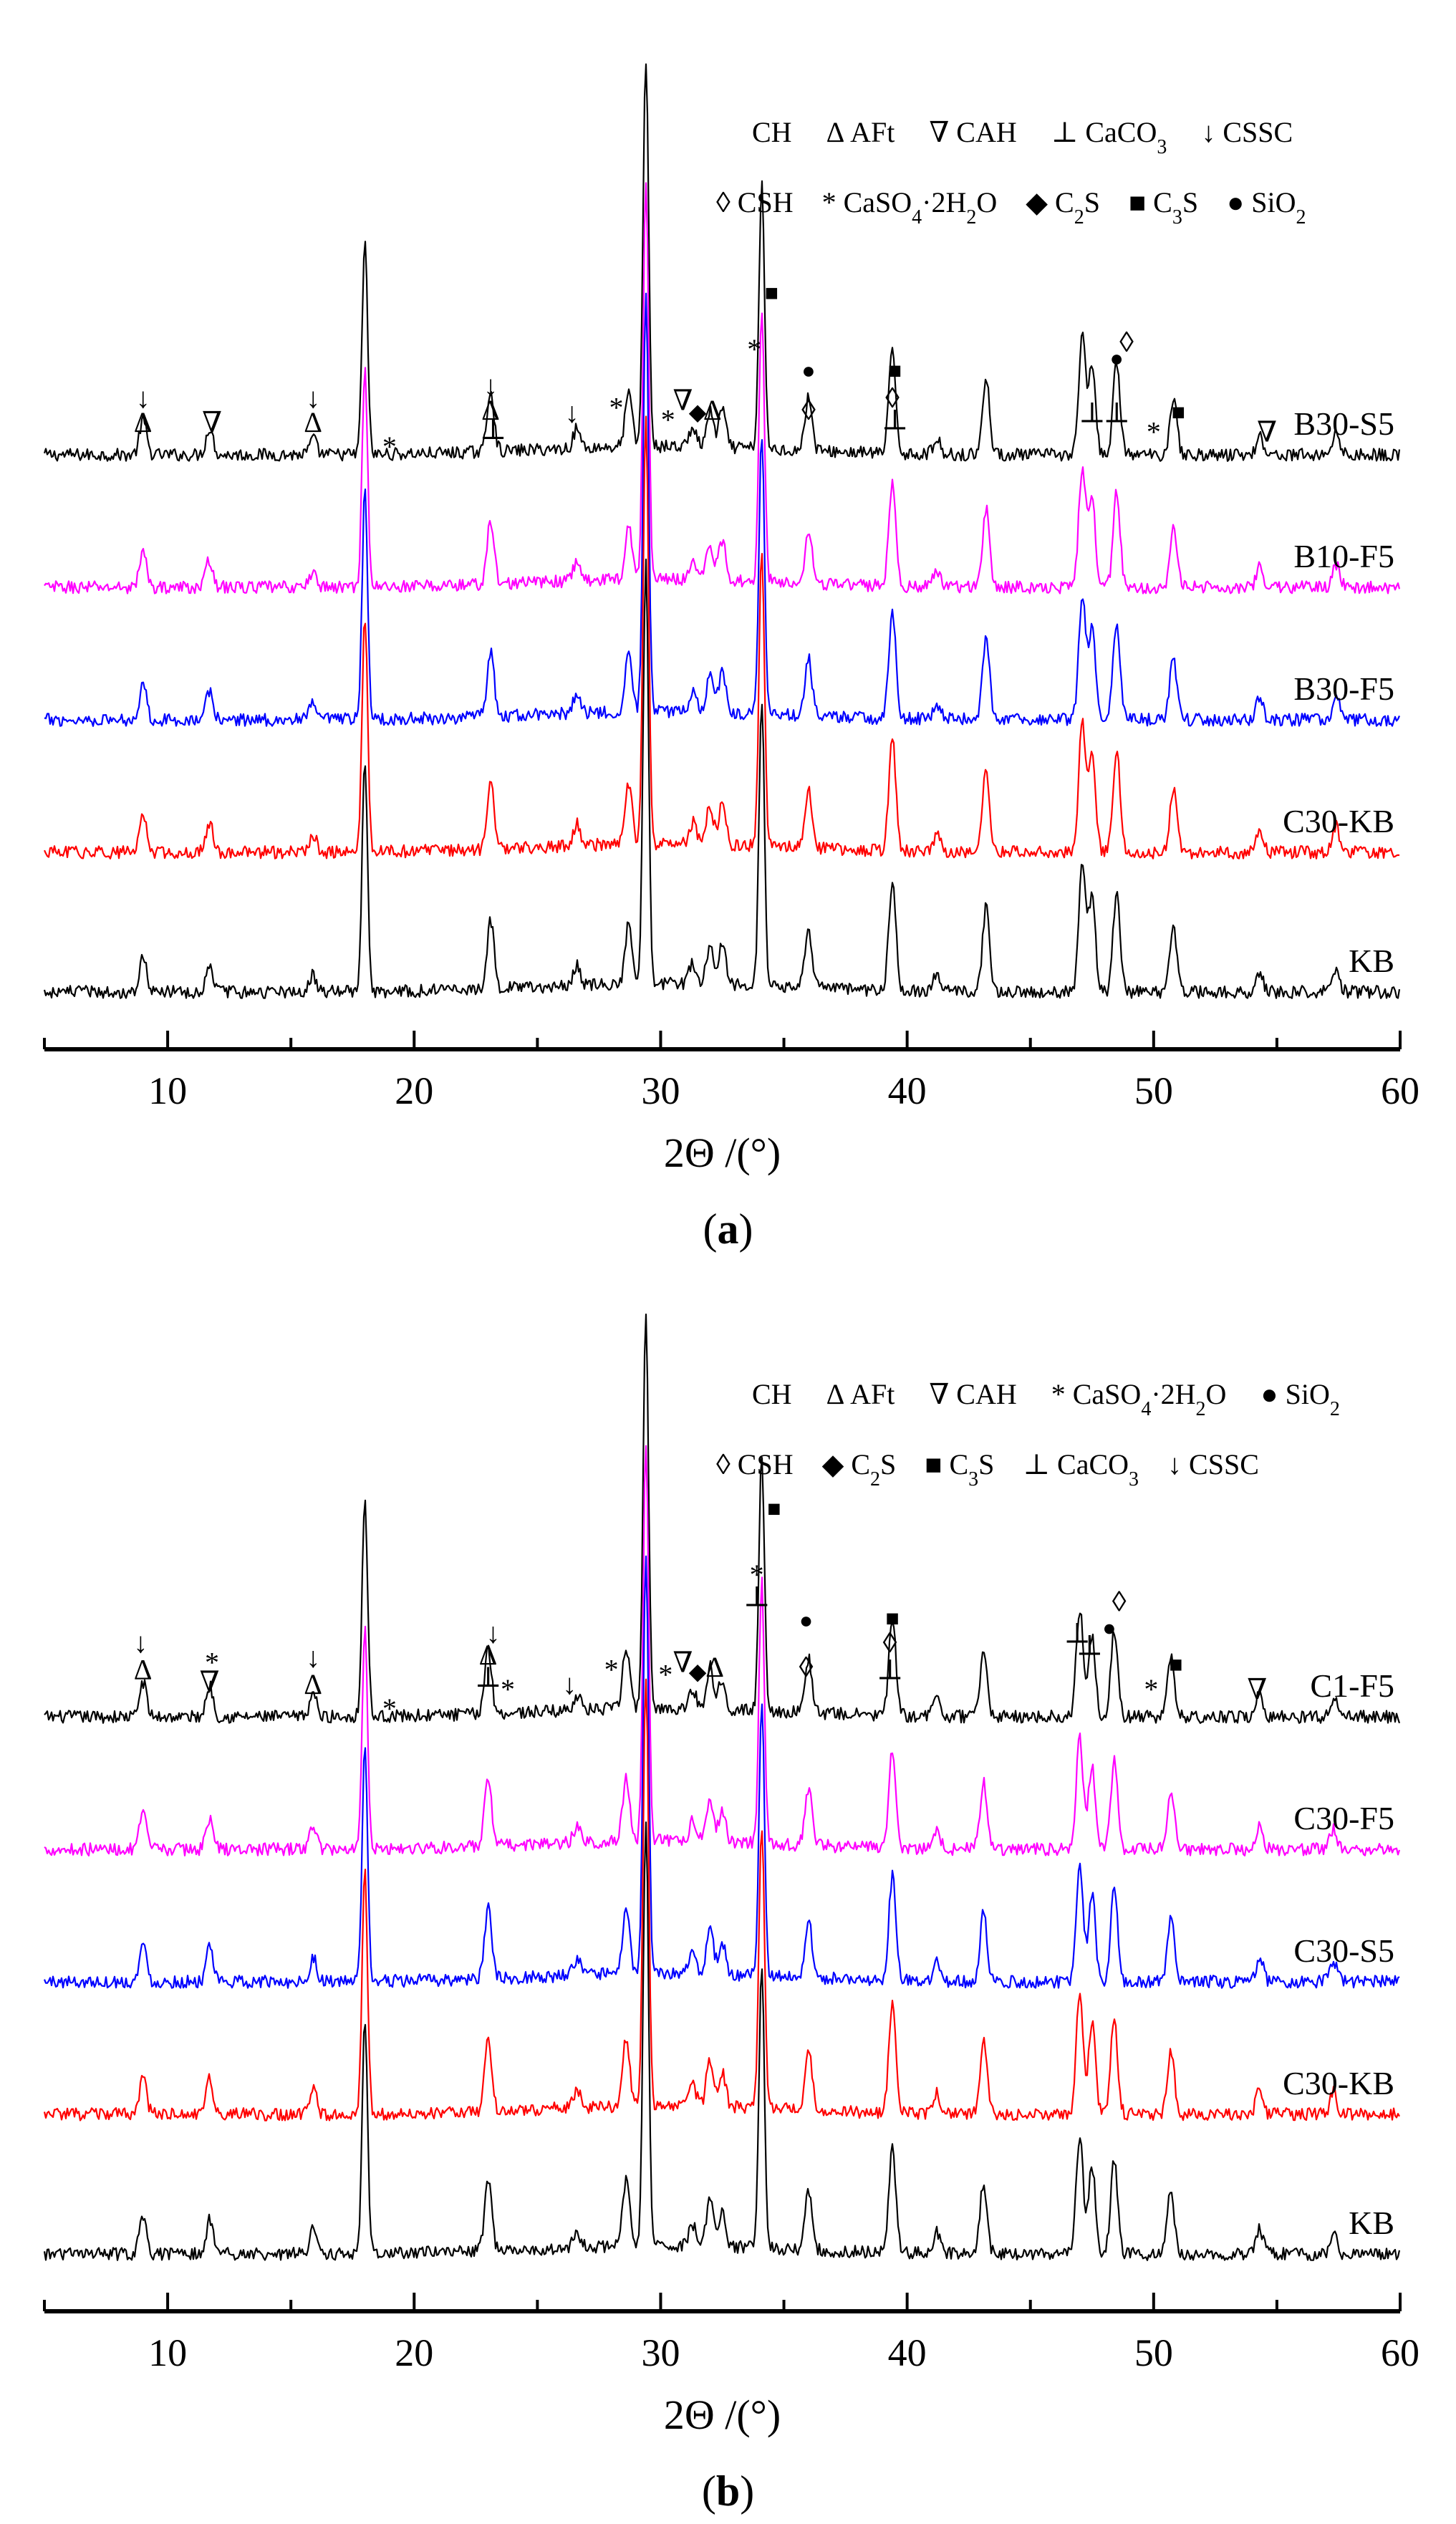 The width and height of the screenshot is (1456, 2524). What do you see at coordinates (722, 262) in the screenshot?
I see `trace-b30-s5` at bounding box center [722, 262].